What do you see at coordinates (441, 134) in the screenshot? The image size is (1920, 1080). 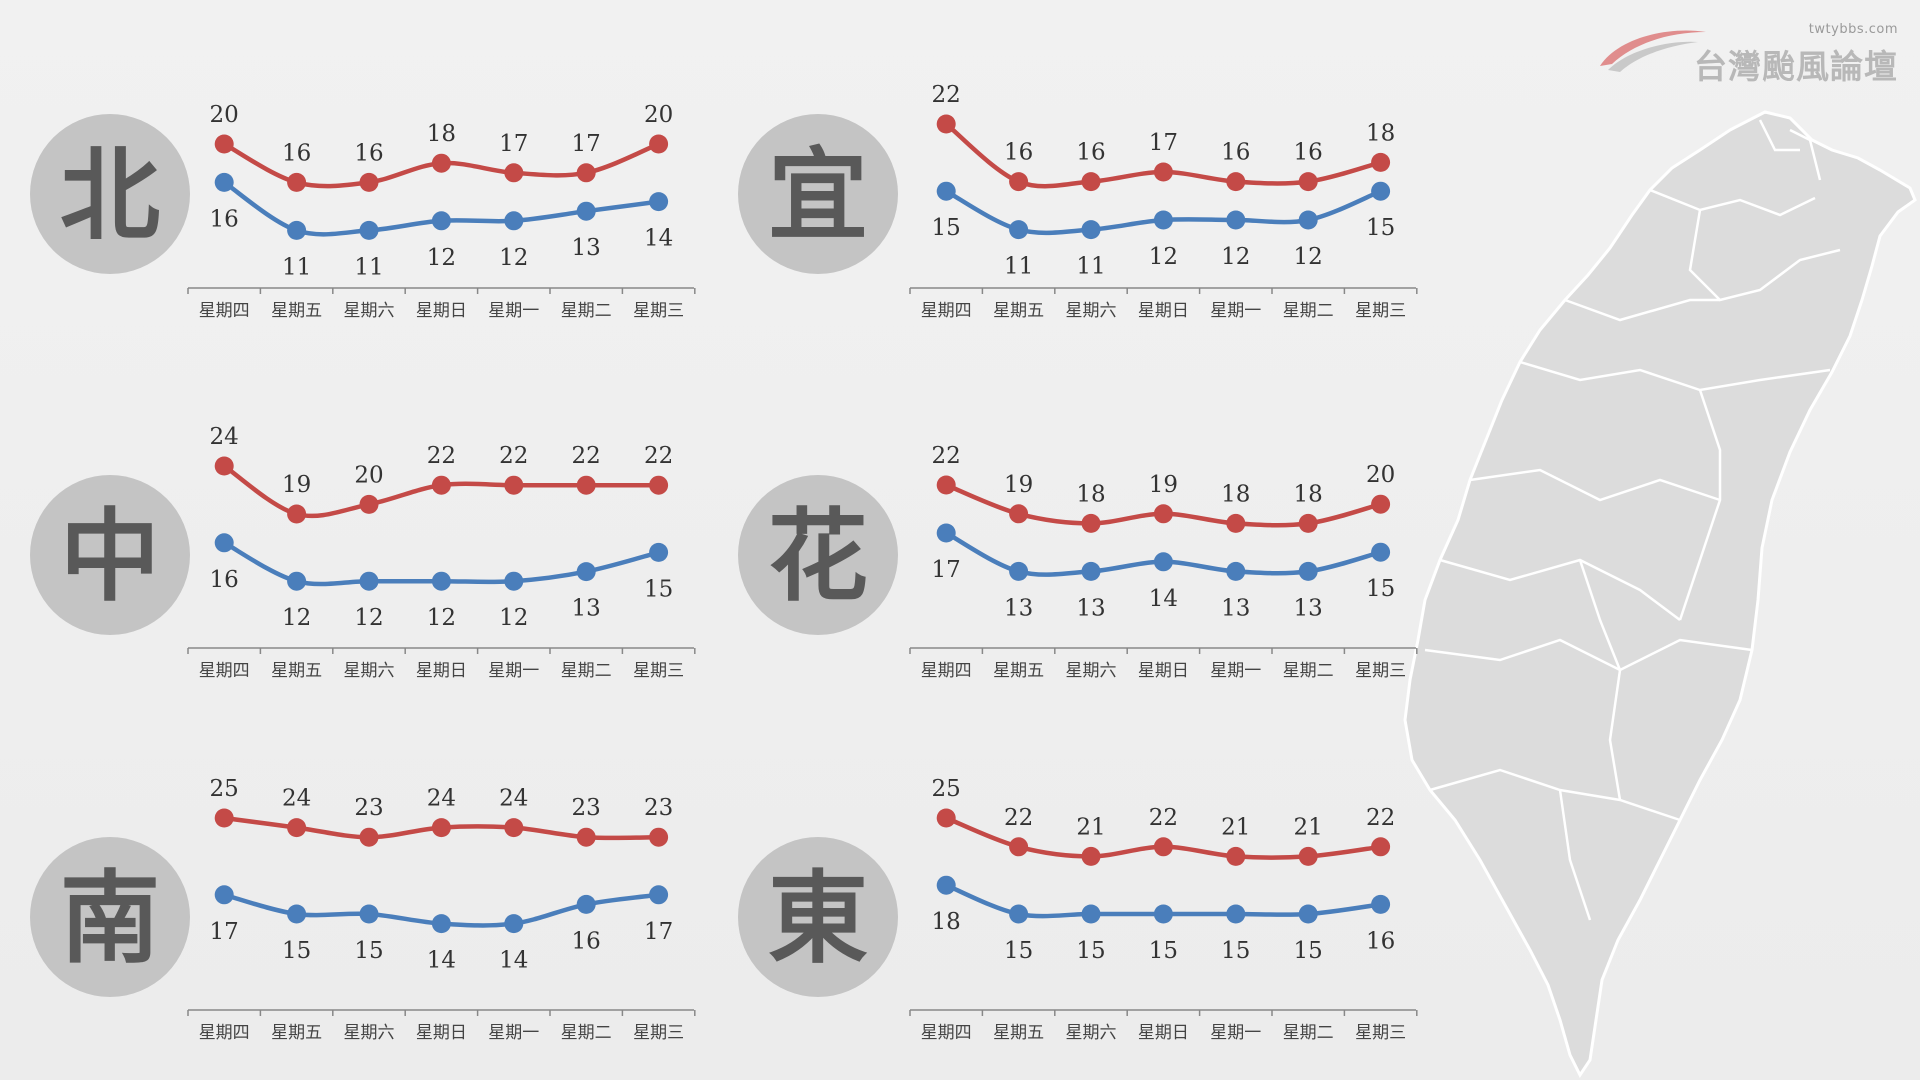 I see `high-temp-label: 18` at bounding box center [441, 134].